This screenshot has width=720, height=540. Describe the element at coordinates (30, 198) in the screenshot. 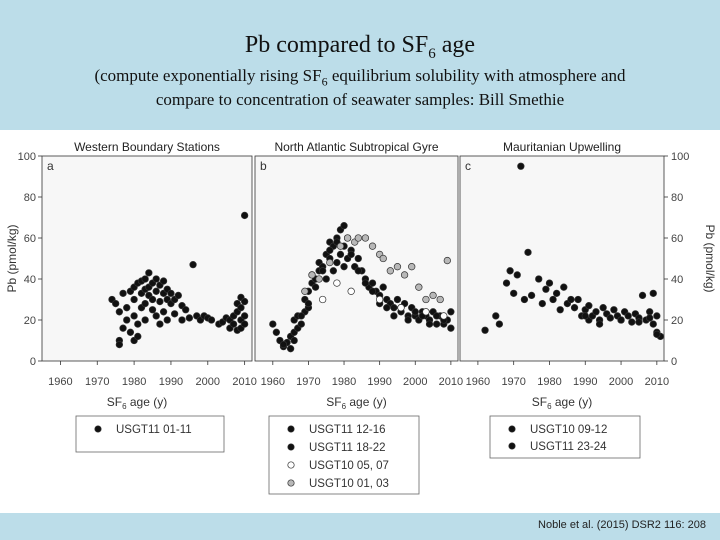

I see `y-tick-label: 80` at that location.